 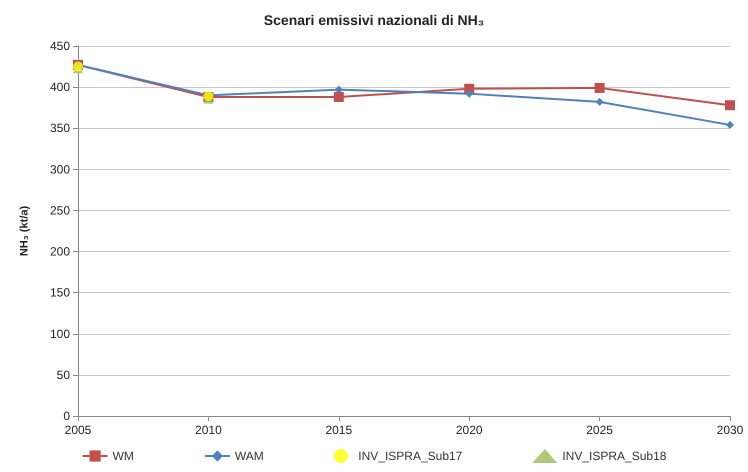 I want to click on y-tick-label: 100, so click(x=60, y=333).